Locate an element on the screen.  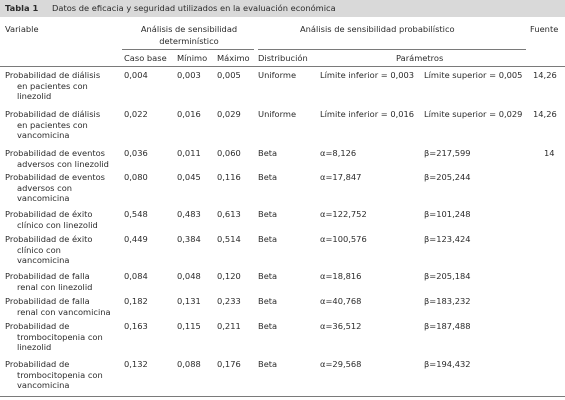
base-case-cell: 0,132 is located at coordinates (136, 364).